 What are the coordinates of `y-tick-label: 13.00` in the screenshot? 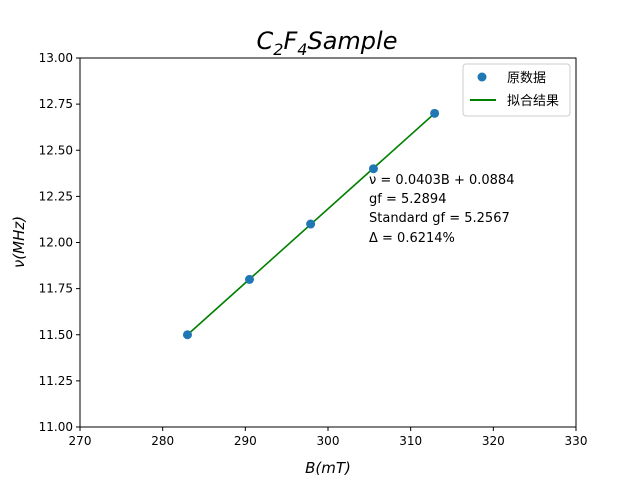 It's located at (56, 58).